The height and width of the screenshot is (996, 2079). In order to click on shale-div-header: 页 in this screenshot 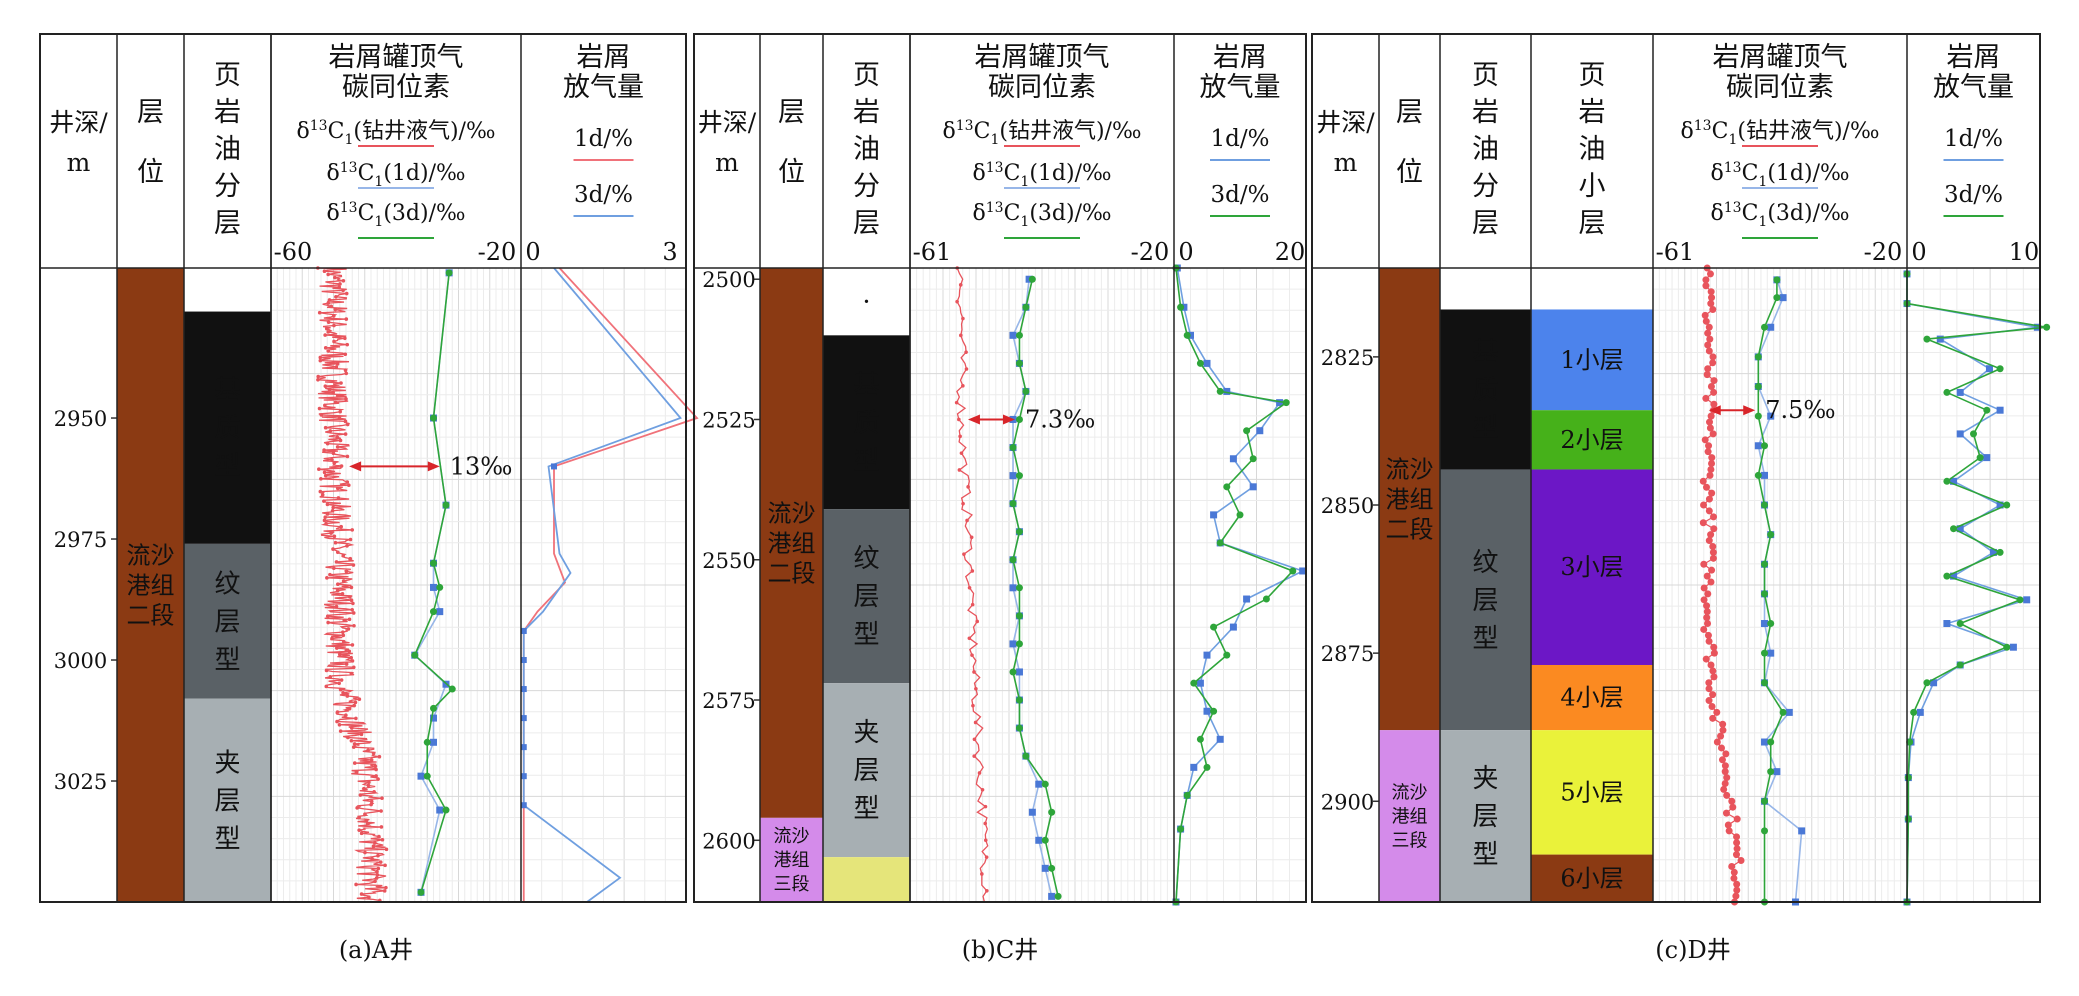, I will do `click(227, 75)`.